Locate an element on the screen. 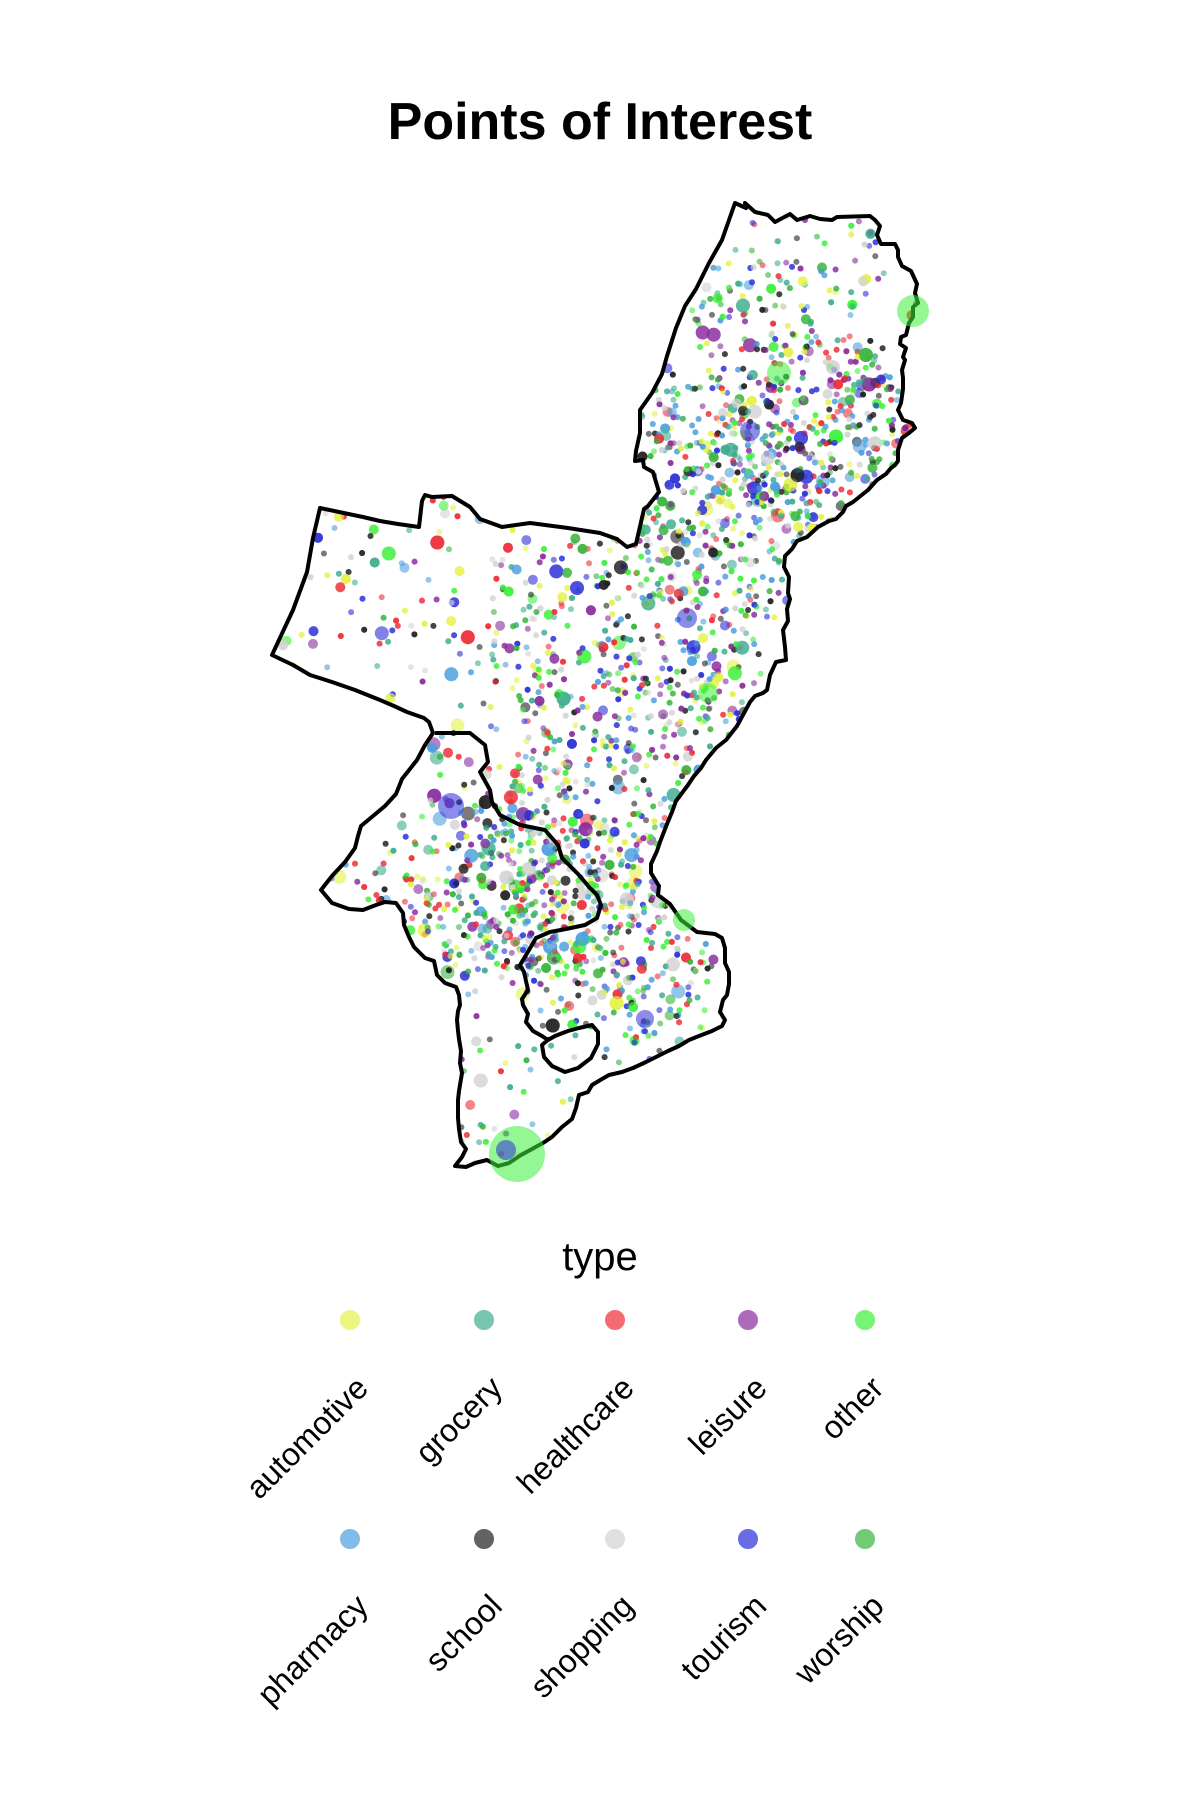  legend-label-worship: worship is located at coordinates (839, 1639).